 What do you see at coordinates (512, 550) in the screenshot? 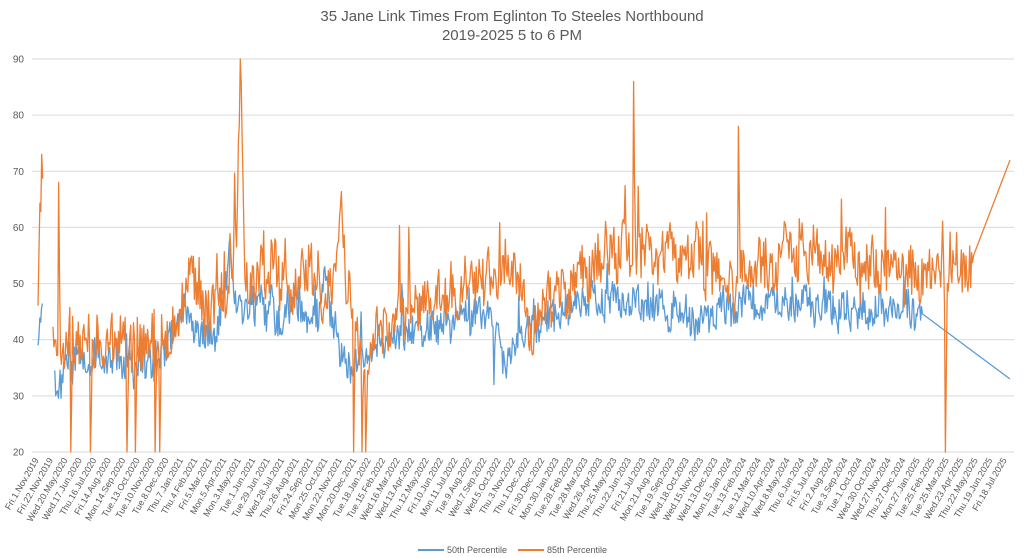
I see `legend: 50th Percentile 85th Percentile` at bounding box center [512, 550].